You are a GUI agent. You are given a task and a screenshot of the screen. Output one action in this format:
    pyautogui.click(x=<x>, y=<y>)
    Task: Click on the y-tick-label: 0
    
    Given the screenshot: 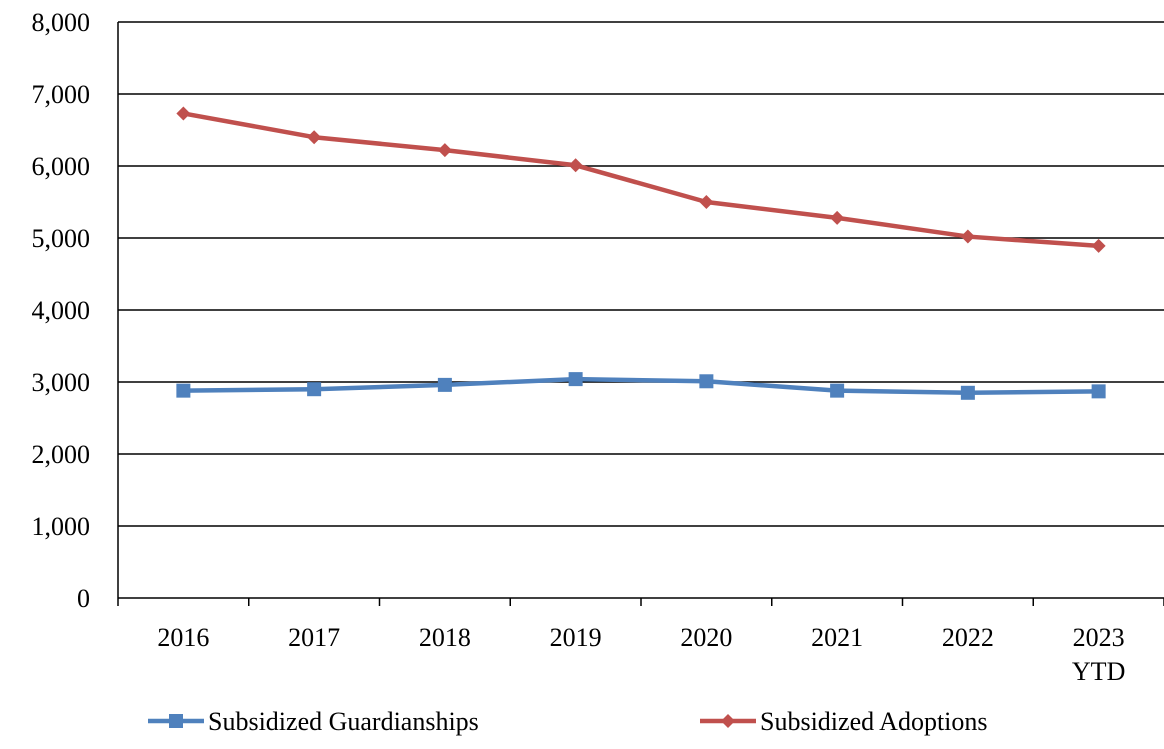 What is the action you would take?
    pyautogui.click(x=83, y=598)
    